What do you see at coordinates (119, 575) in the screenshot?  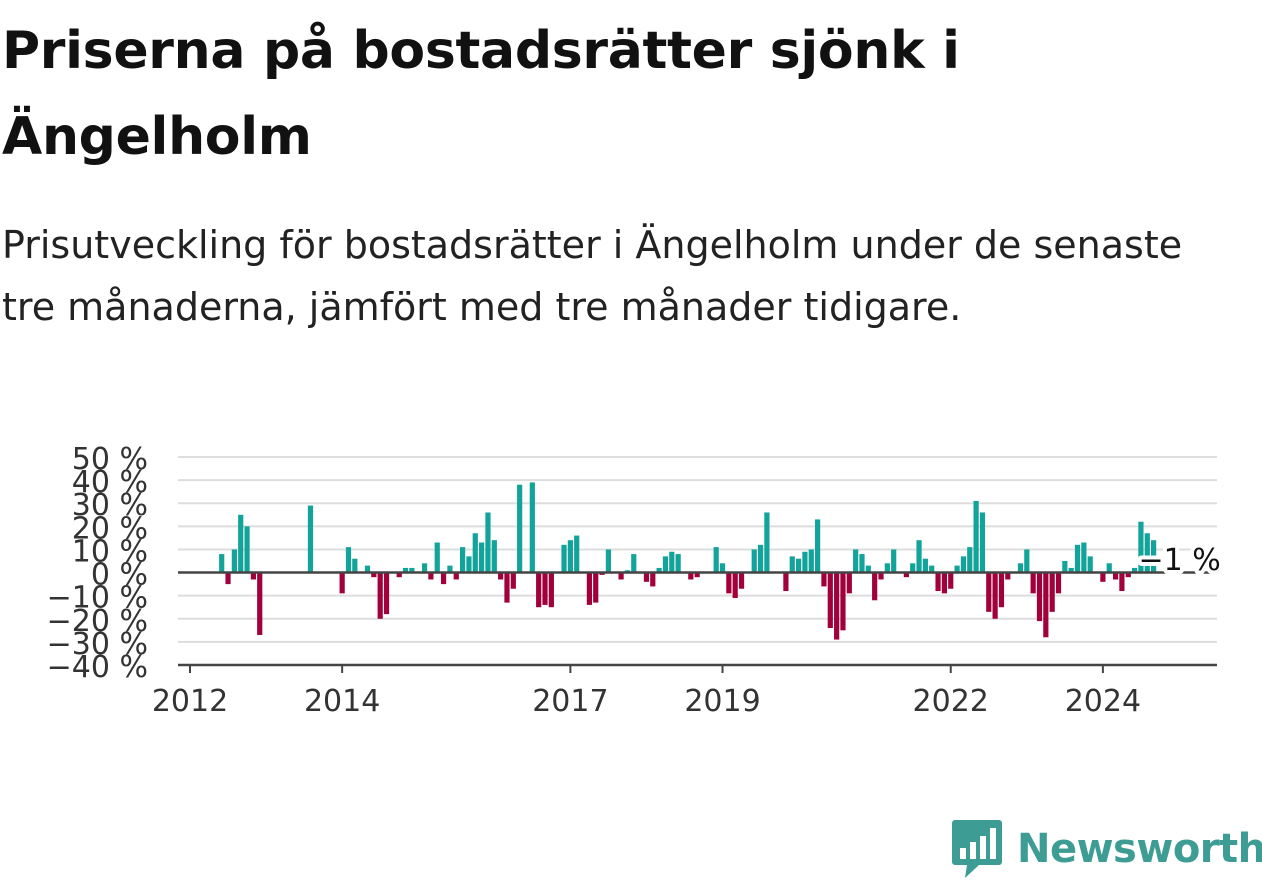 I see `y-tick-label: 0 %` at bounding box center [119, 575].